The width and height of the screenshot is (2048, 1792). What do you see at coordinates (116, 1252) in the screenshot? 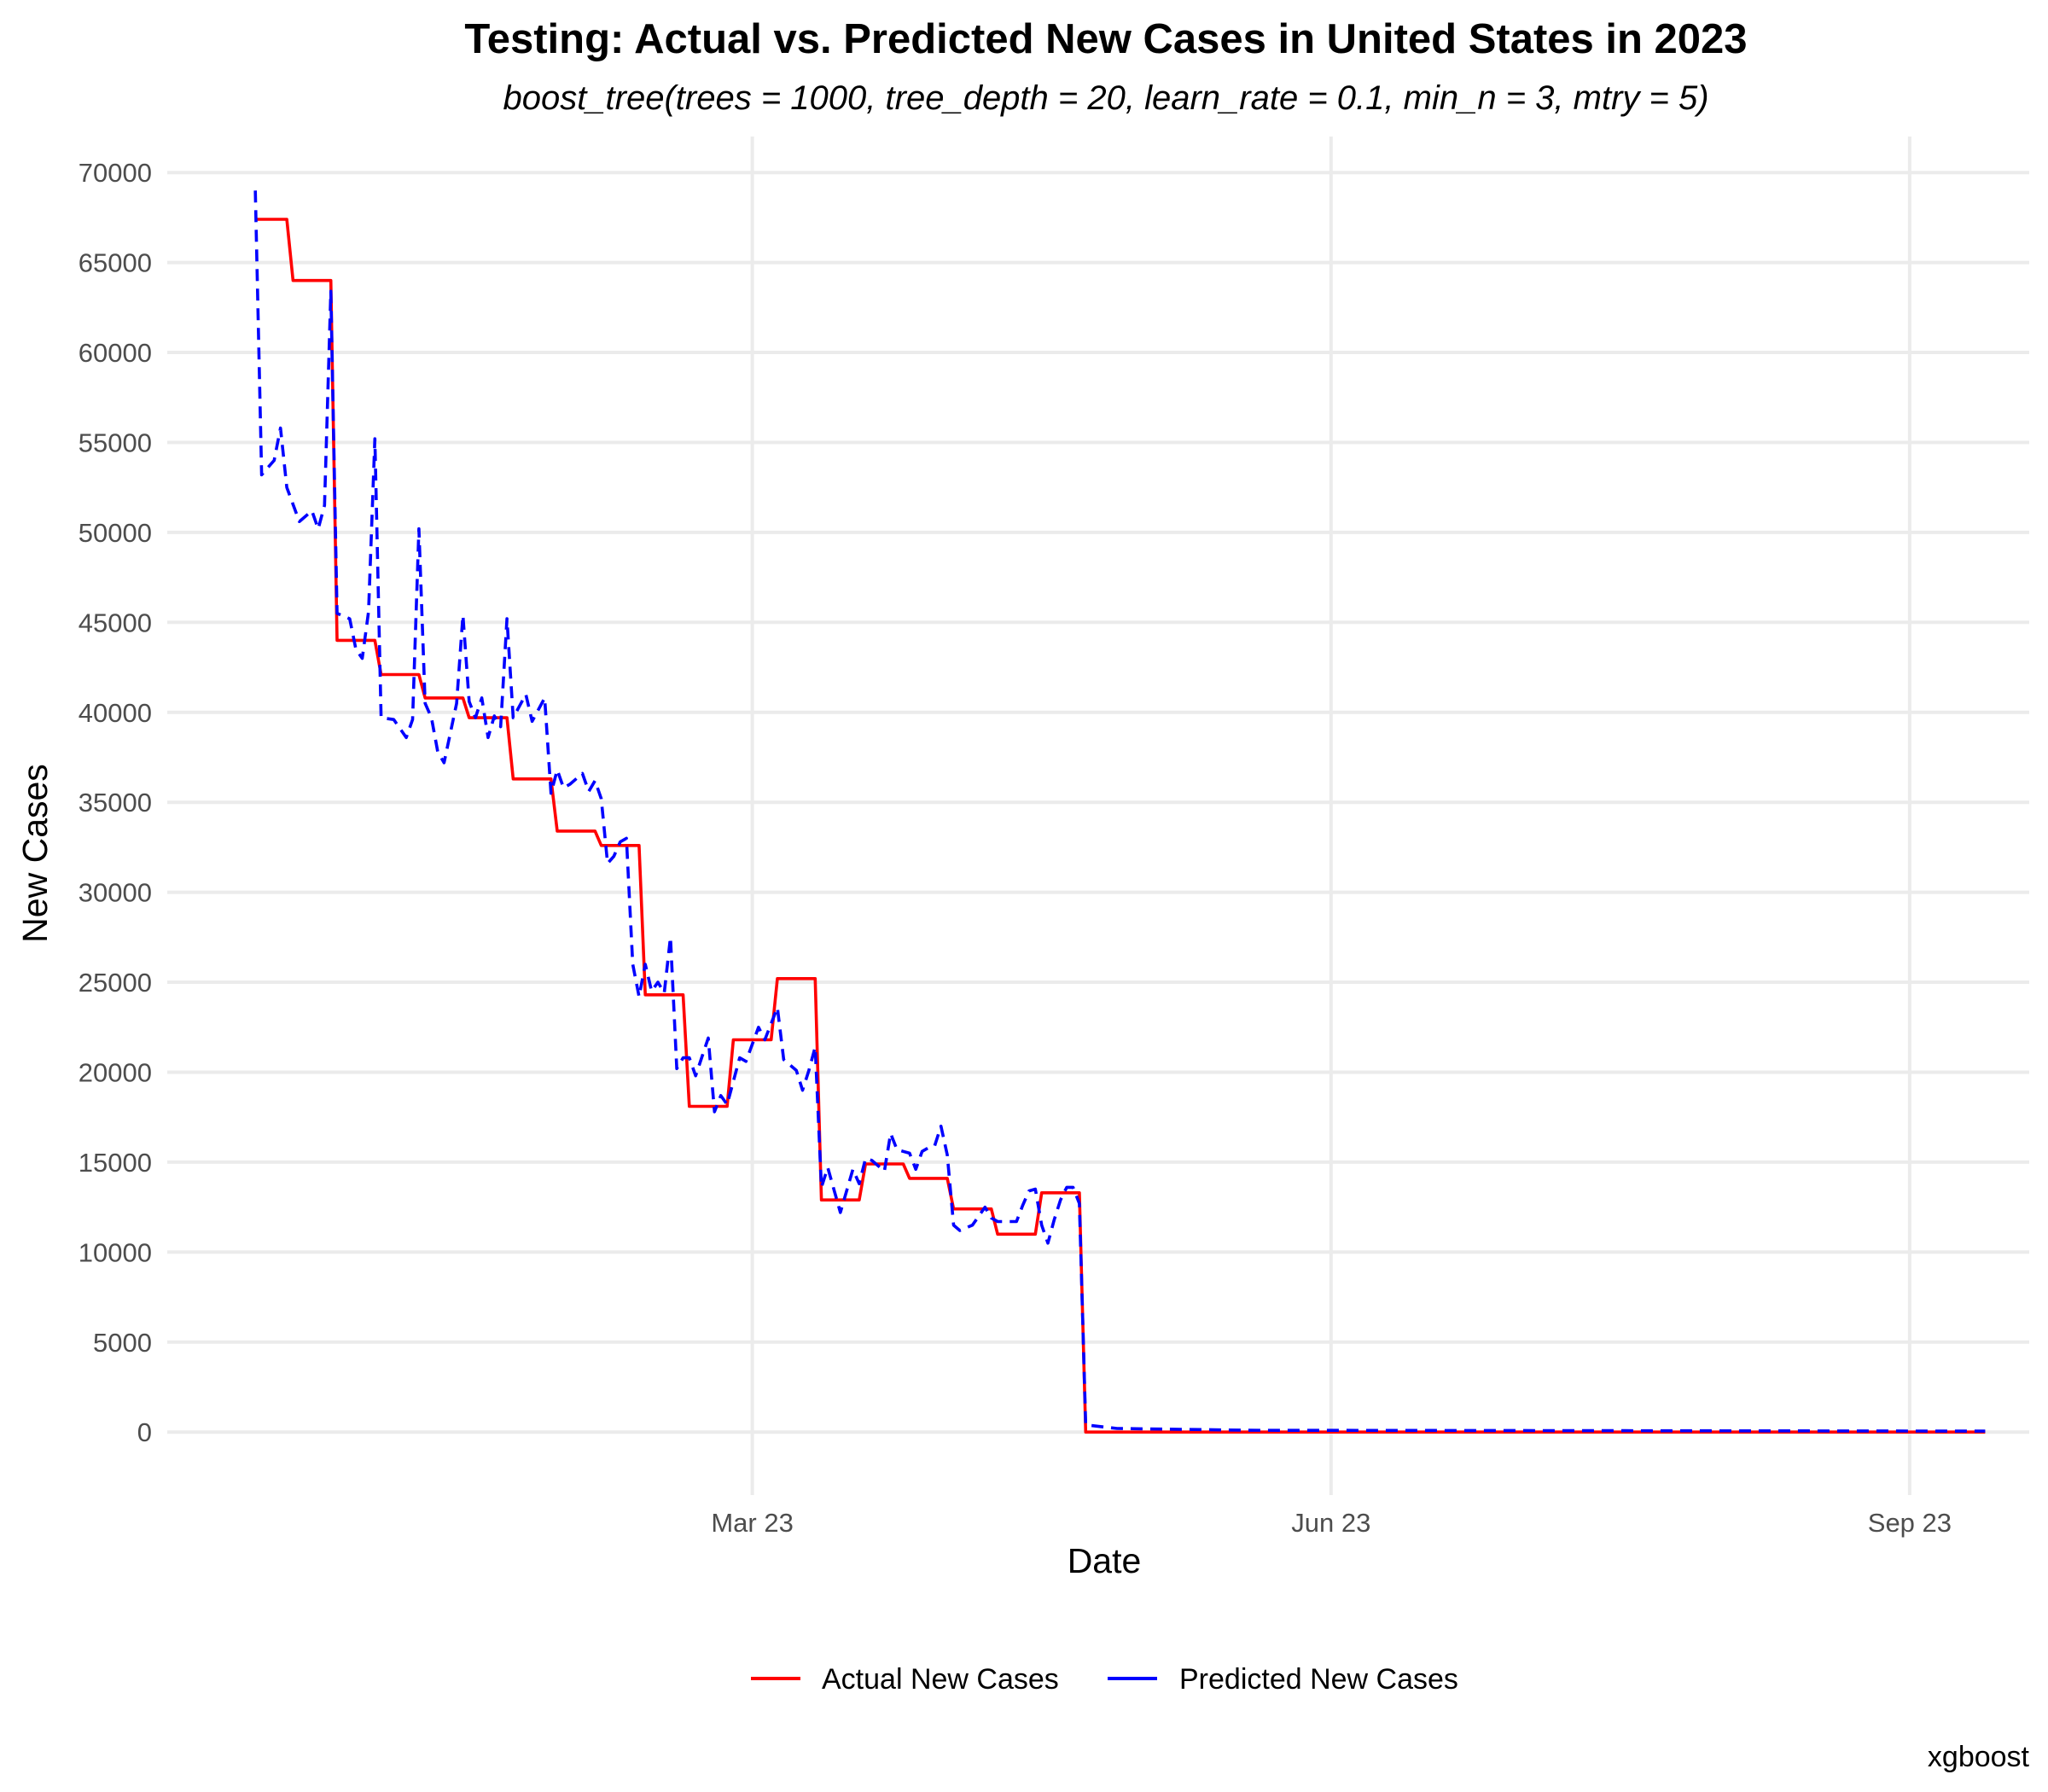
I see `y-tick-label: 10000` at bounding box center [116, 1252].